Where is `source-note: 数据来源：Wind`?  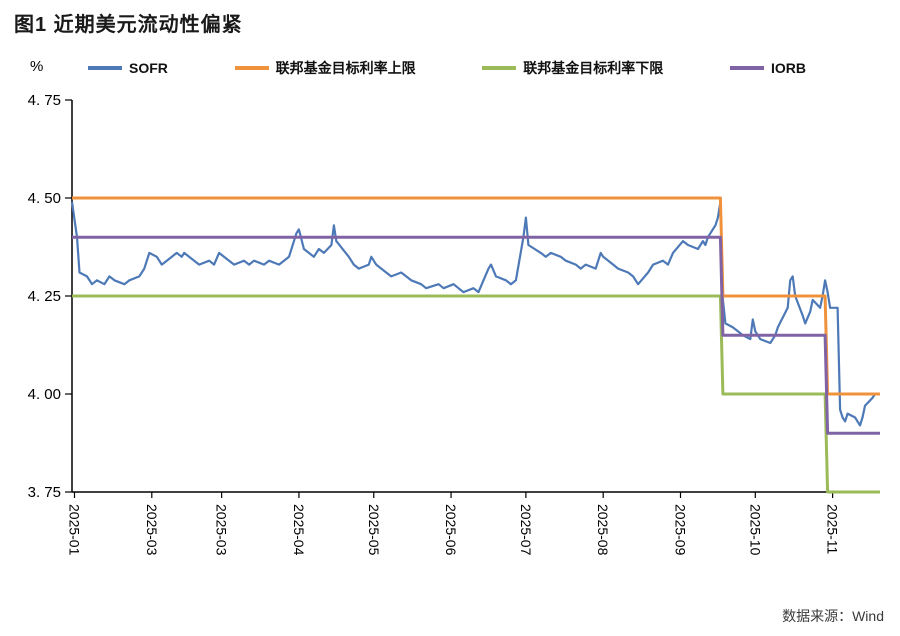
source-note: 数据来源：Wind is located at coordinates (833, 616).